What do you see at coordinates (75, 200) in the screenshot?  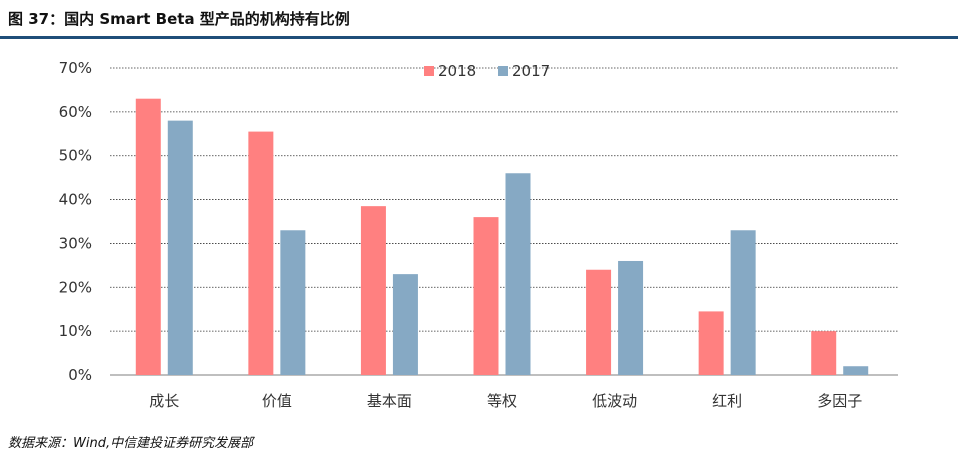 I see `y-tick-label: 40%` at bounding box center [75, 200].